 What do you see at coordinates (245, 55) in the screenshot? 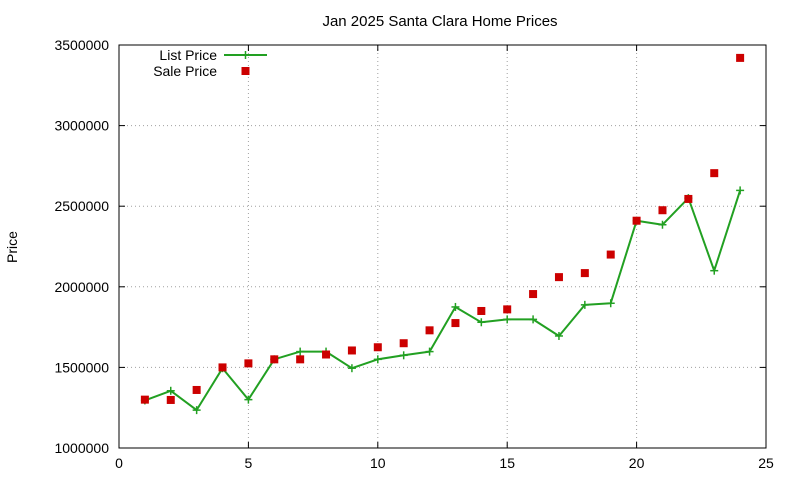
I see `legend-marker-list-price` at bounding box center [245, 55].